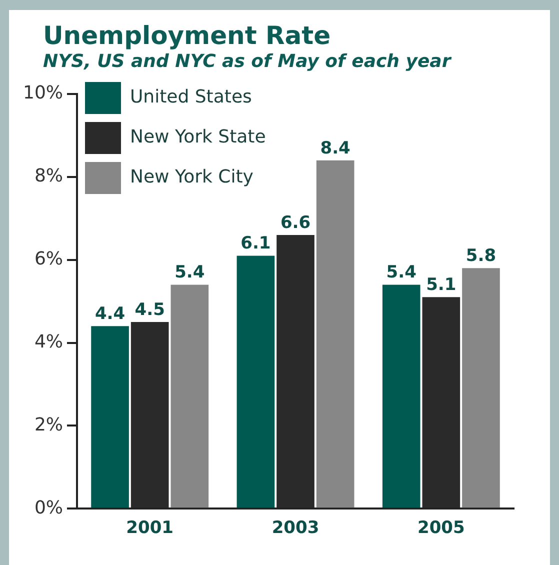 The width and height of the screenshot is (559, 565). Describe the element at coordinates (187, 35) in the screenshot. I see `chart-title: Unemployment Rate` at that location.